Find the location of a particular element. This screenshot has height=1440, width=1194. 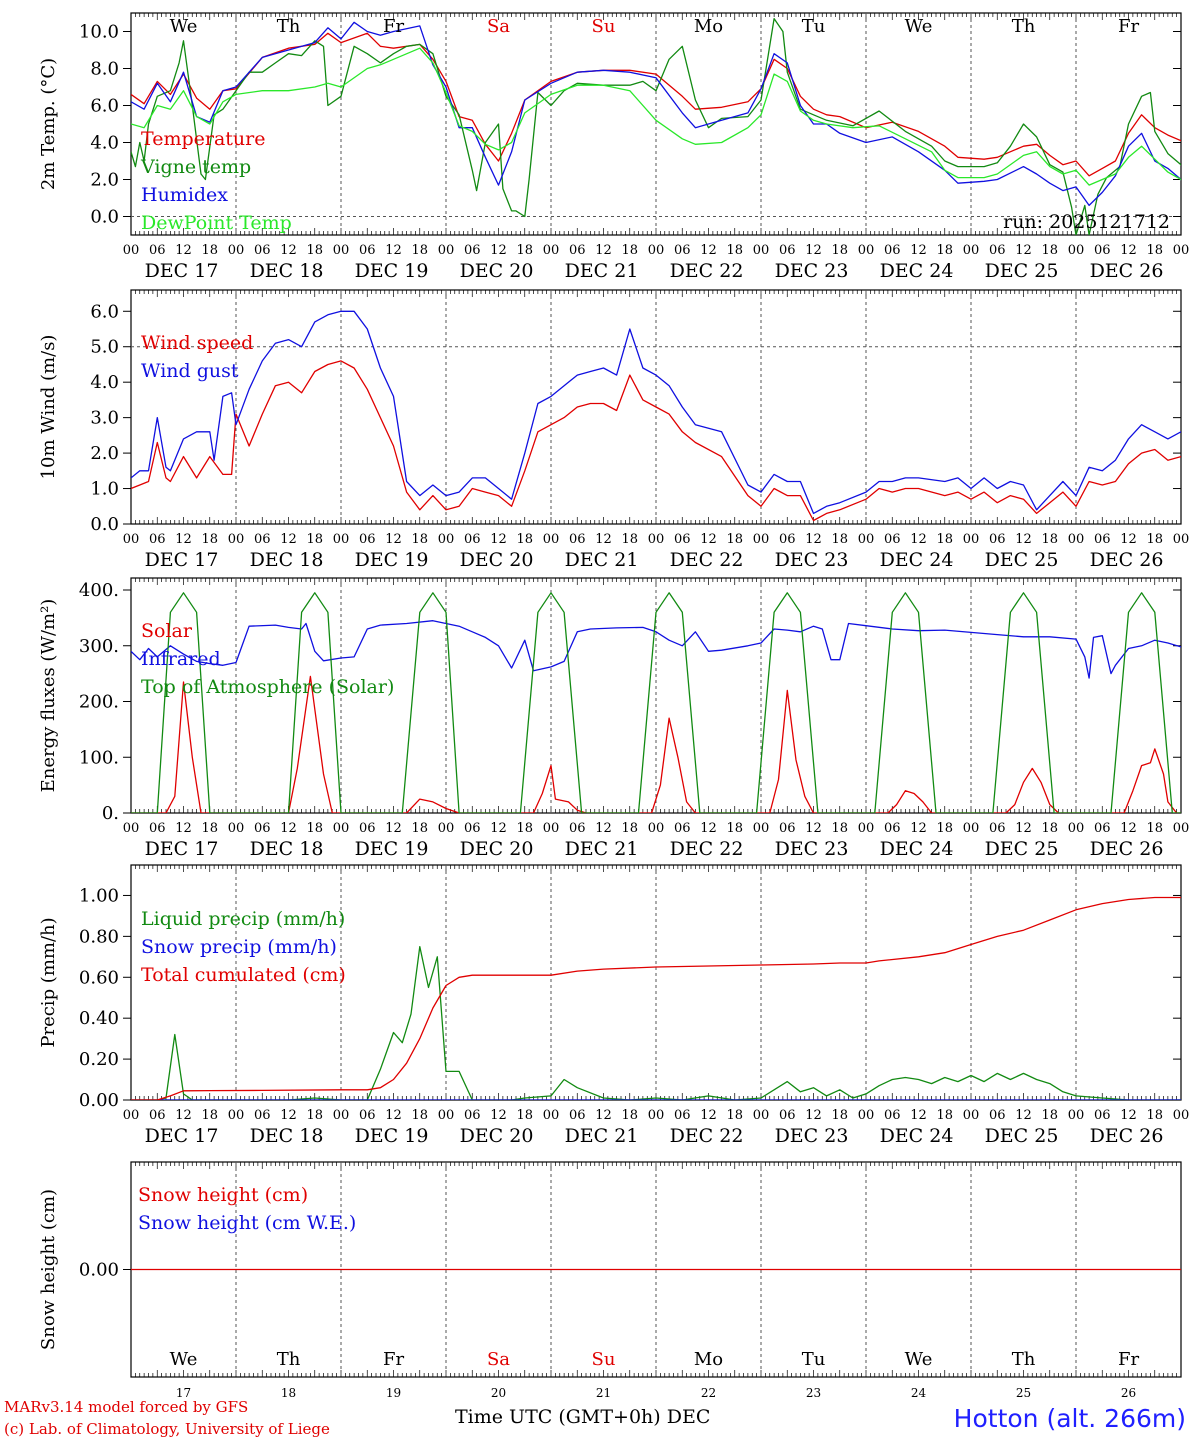

station-label: Hotton (alt. 266m) is located at coordinates (1070, 1418).